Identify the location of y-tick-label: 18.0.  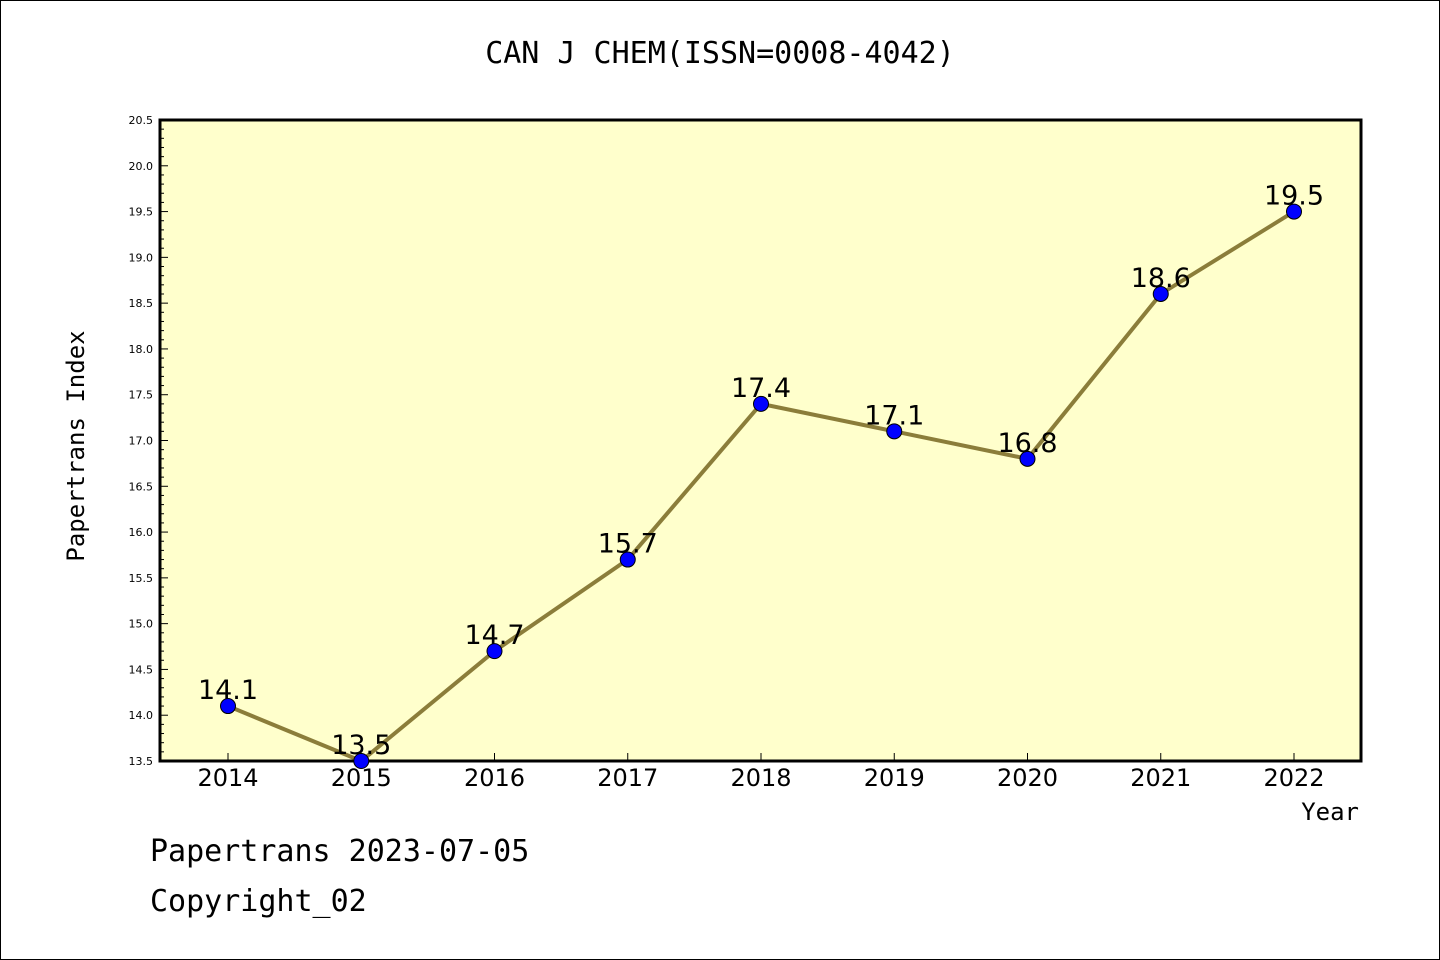
(141, 349).